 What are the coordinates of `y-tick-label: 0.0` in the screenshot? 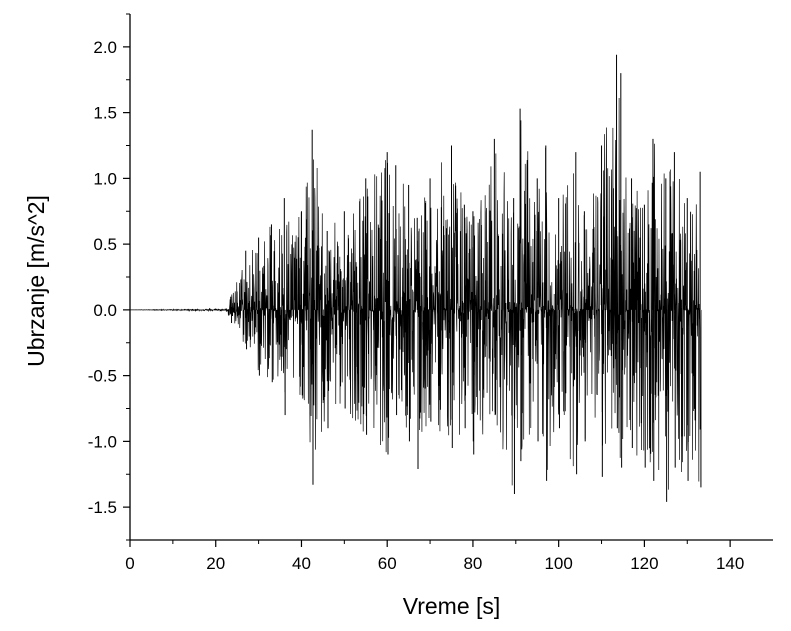 It's located at (105, 310).